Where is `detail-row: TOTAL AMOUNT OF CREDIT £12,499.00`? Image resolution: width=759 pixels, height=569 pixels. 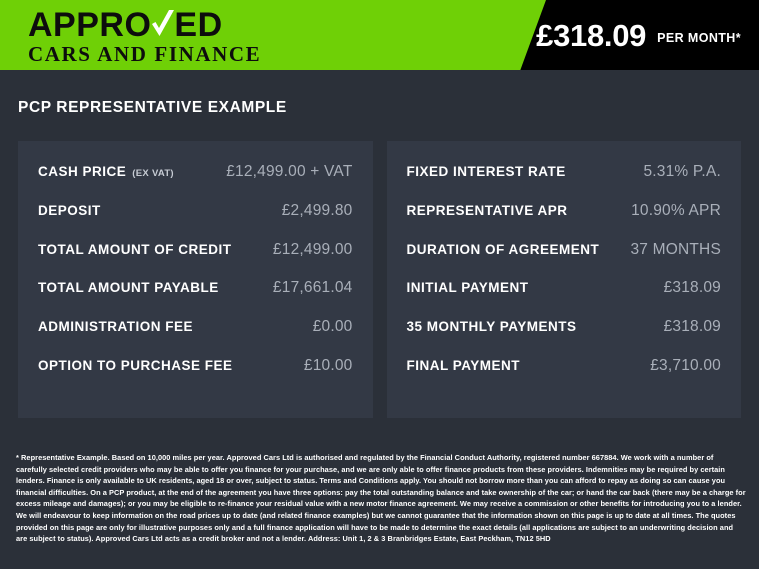
detail-row: TOTAL AMOUNT OF CREDIT £12,499.00 is located at coordinates (195, 260).